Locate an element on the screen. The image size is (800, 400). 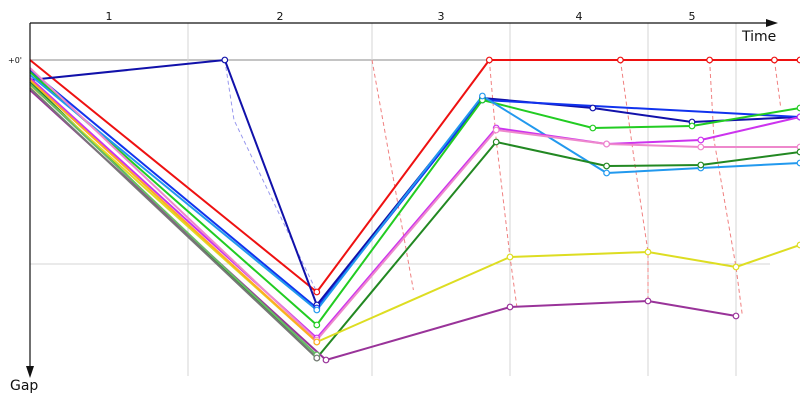
lap-label: 2 is located at coordinates (280, 16).